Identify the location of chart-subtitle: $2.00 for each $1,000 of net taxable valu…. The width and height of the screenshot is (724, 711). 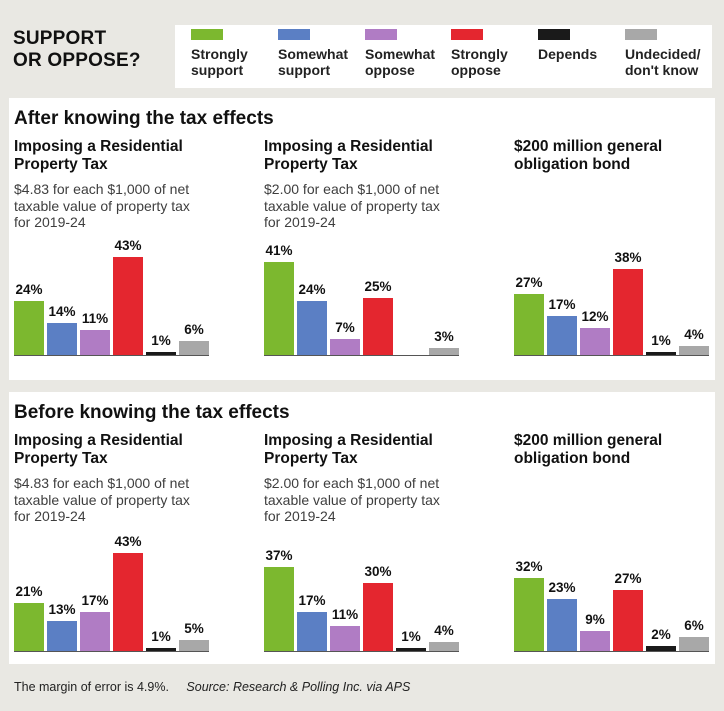
(379, 206).